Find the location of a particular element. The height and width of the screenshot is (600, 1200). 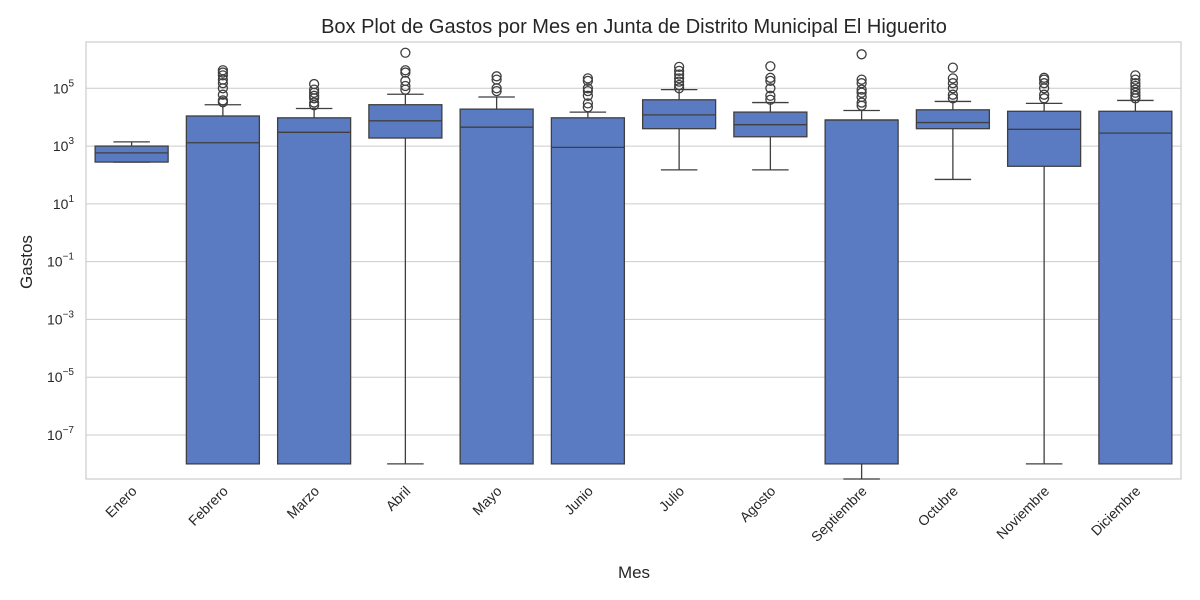

box-septiembre is located at coordinates (861, 264).